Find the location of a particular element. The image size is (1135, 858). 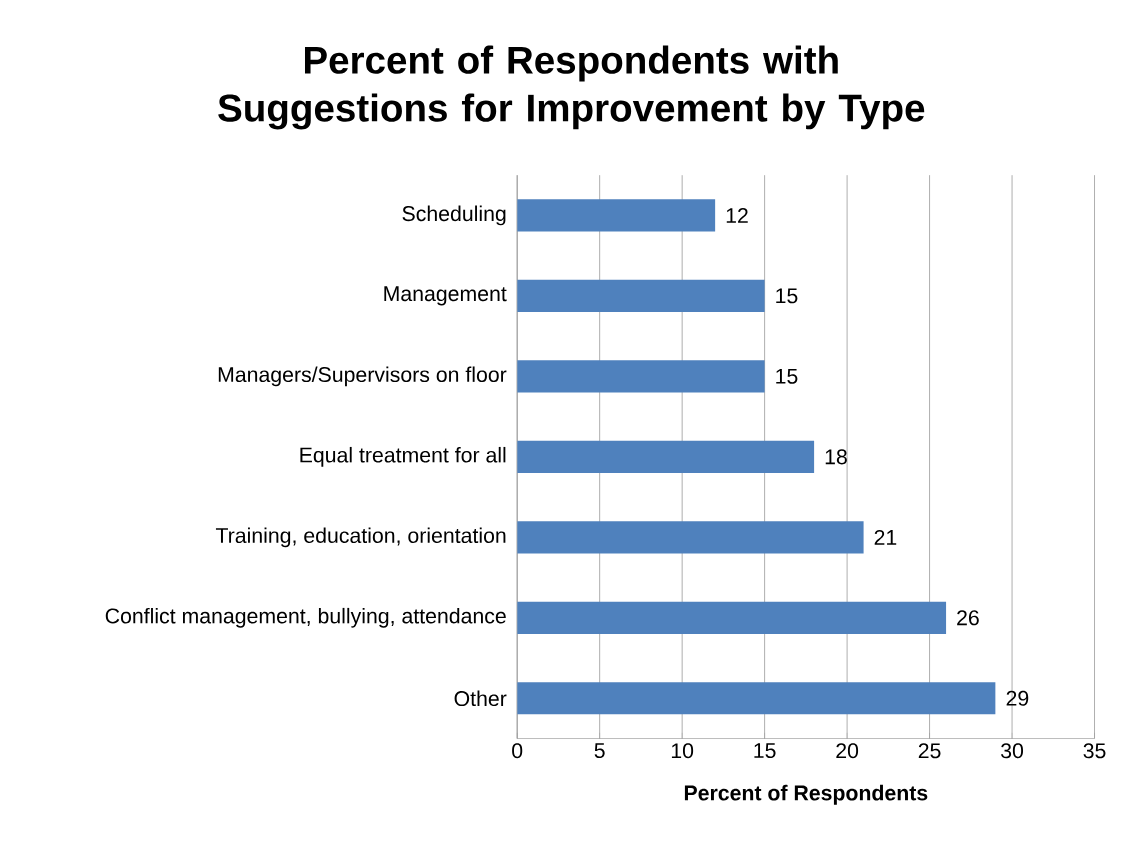

y-tick-label: Equal treatment for all is located at coordinates (403, 456).